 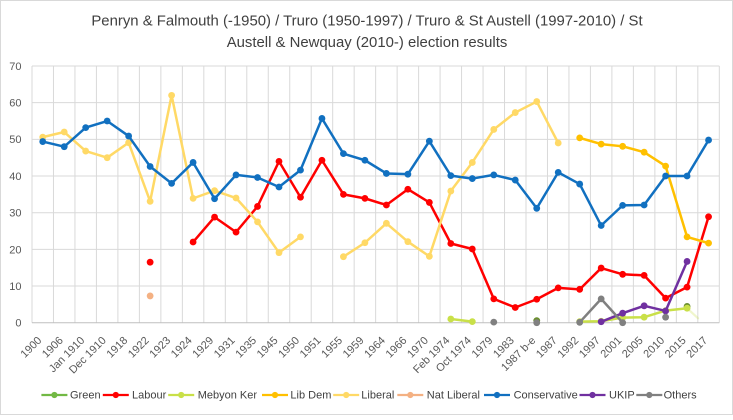 I want to click on svg-text: Labour, so click(x=149, y=396).